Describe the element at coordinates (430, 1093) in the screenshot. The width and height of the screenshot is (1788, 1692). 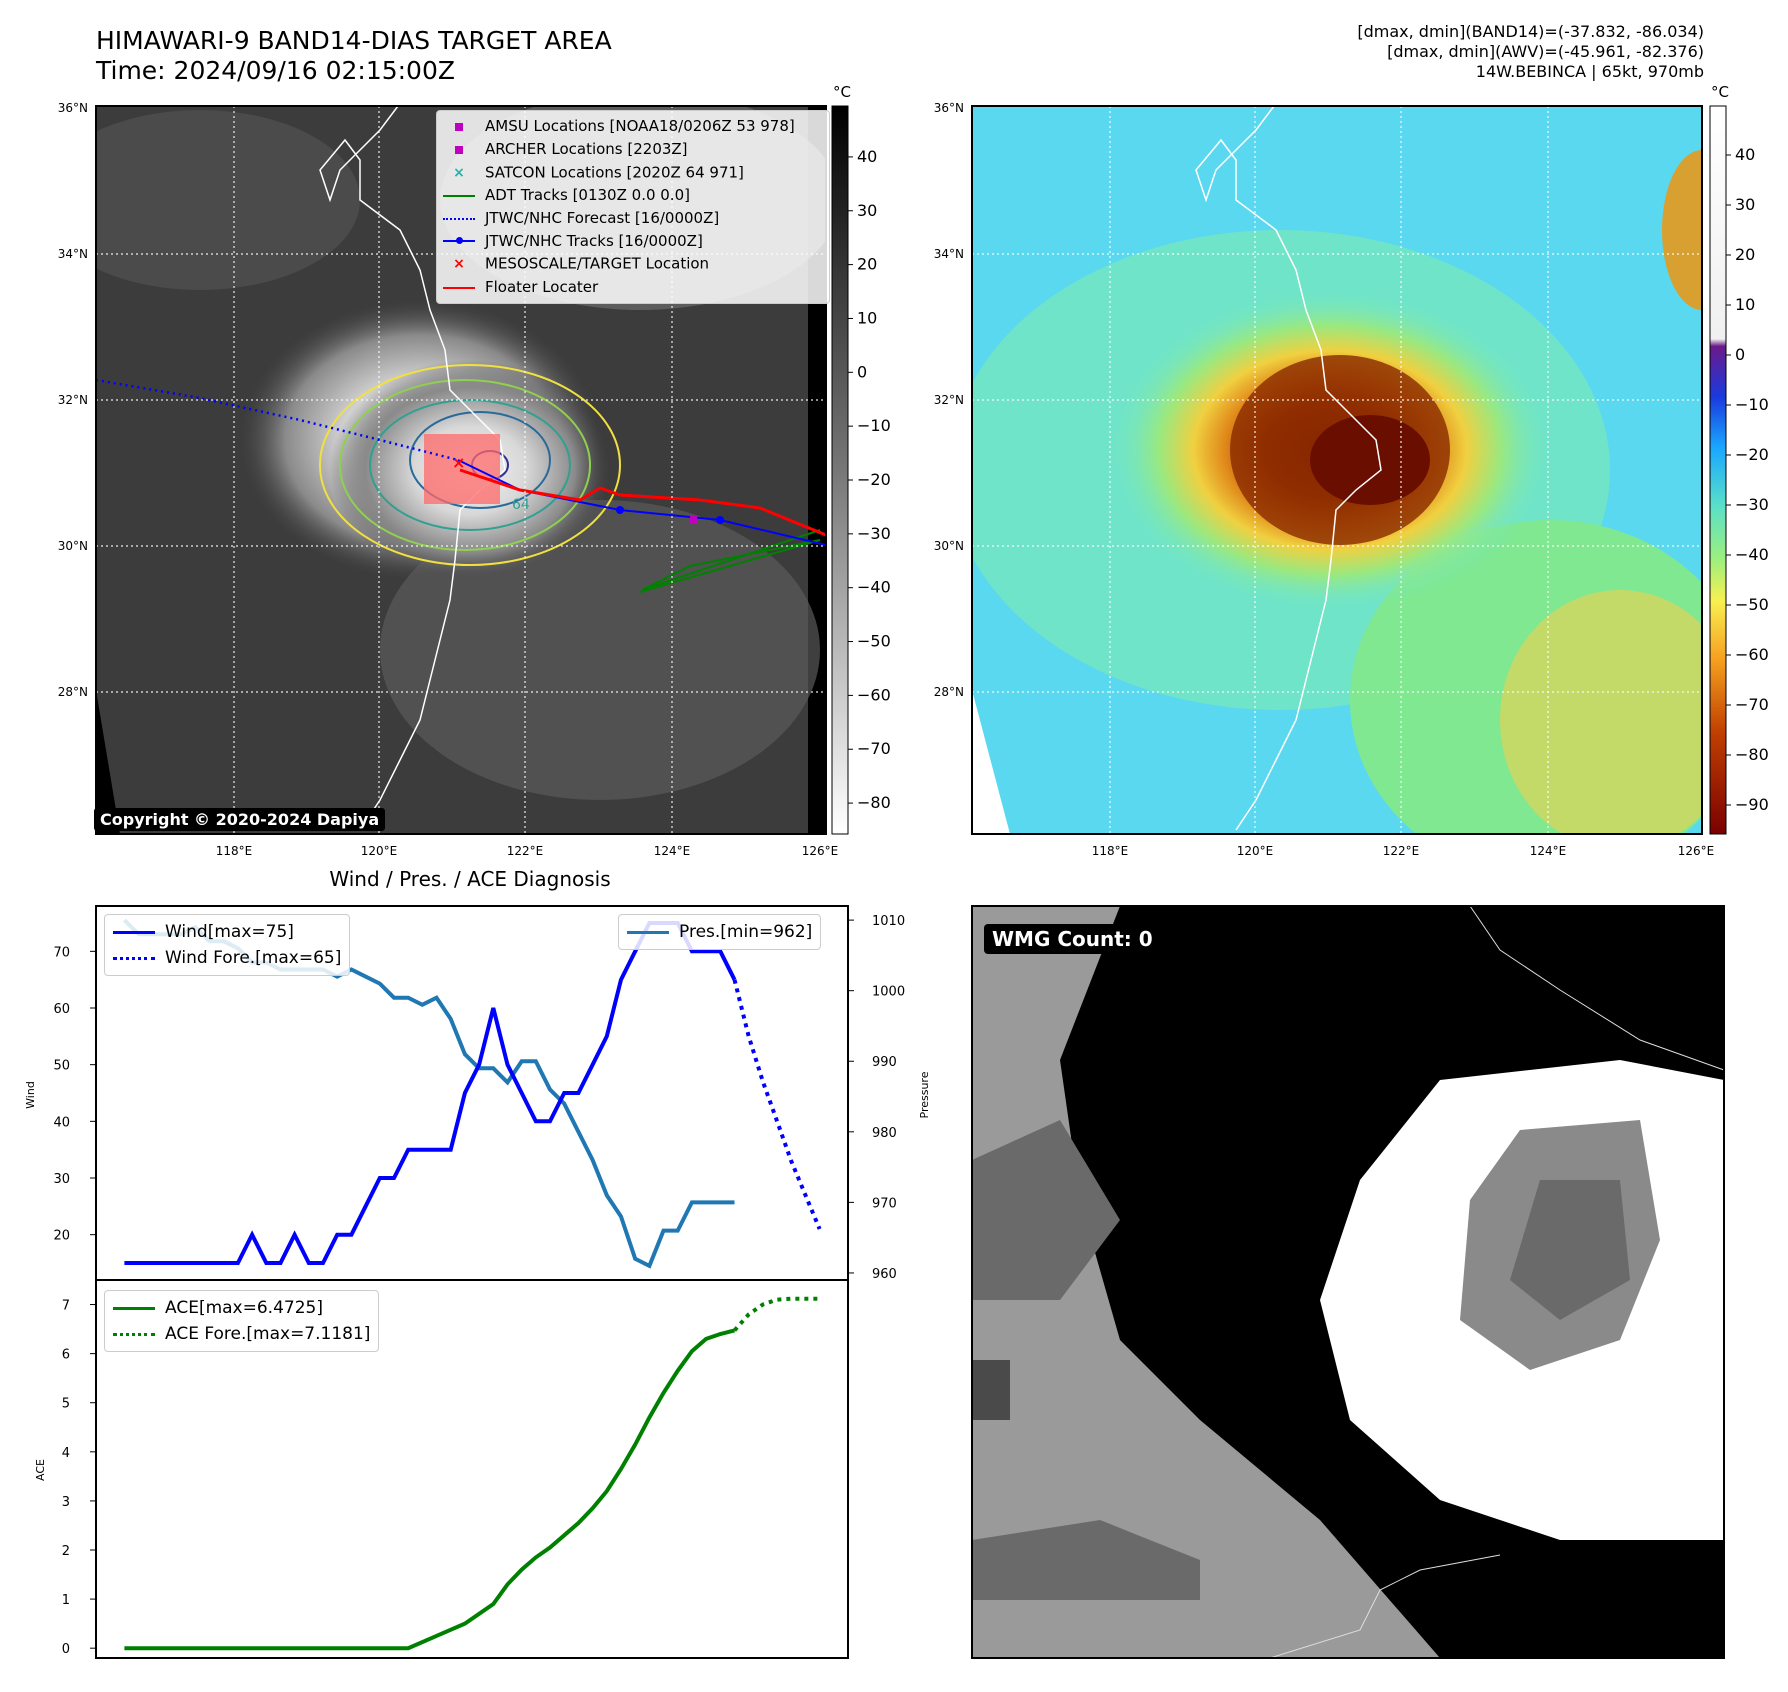
I see `wind-line` at that location.